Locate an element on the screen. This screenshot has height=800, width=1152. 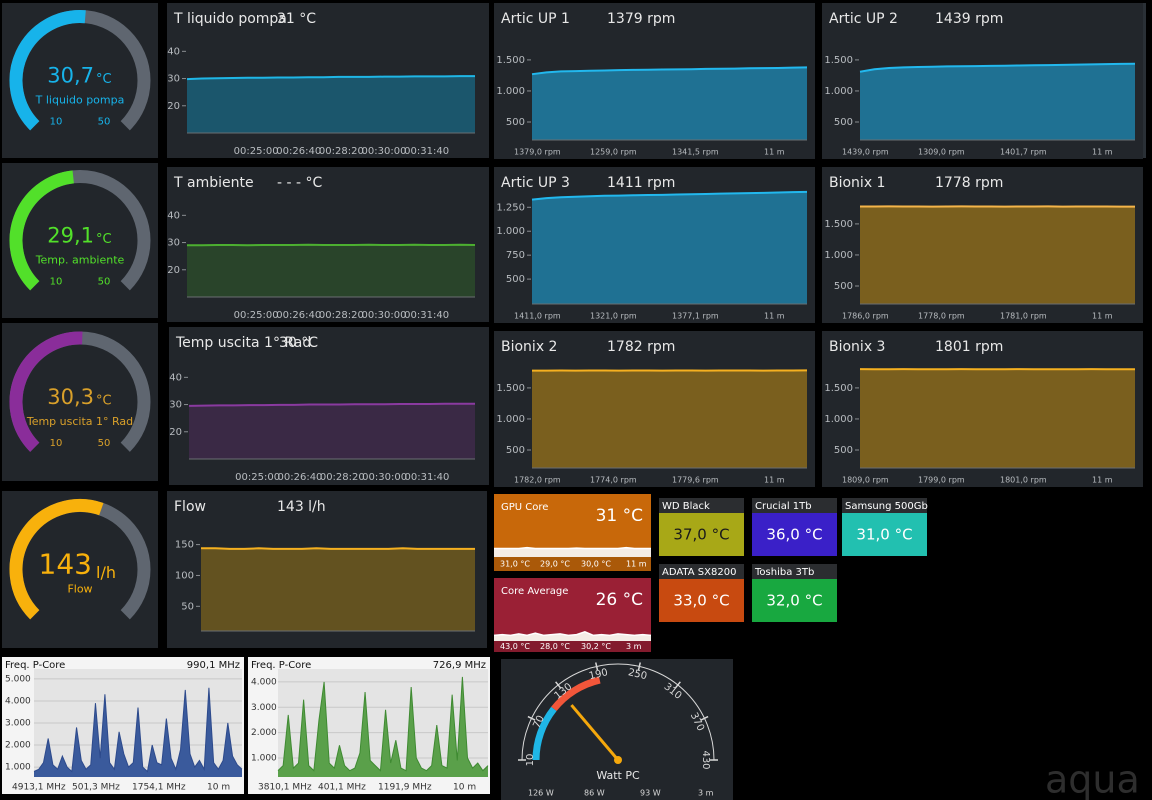
footer-stat: 1401,7 rpm is located at coordinates (1023, 152).